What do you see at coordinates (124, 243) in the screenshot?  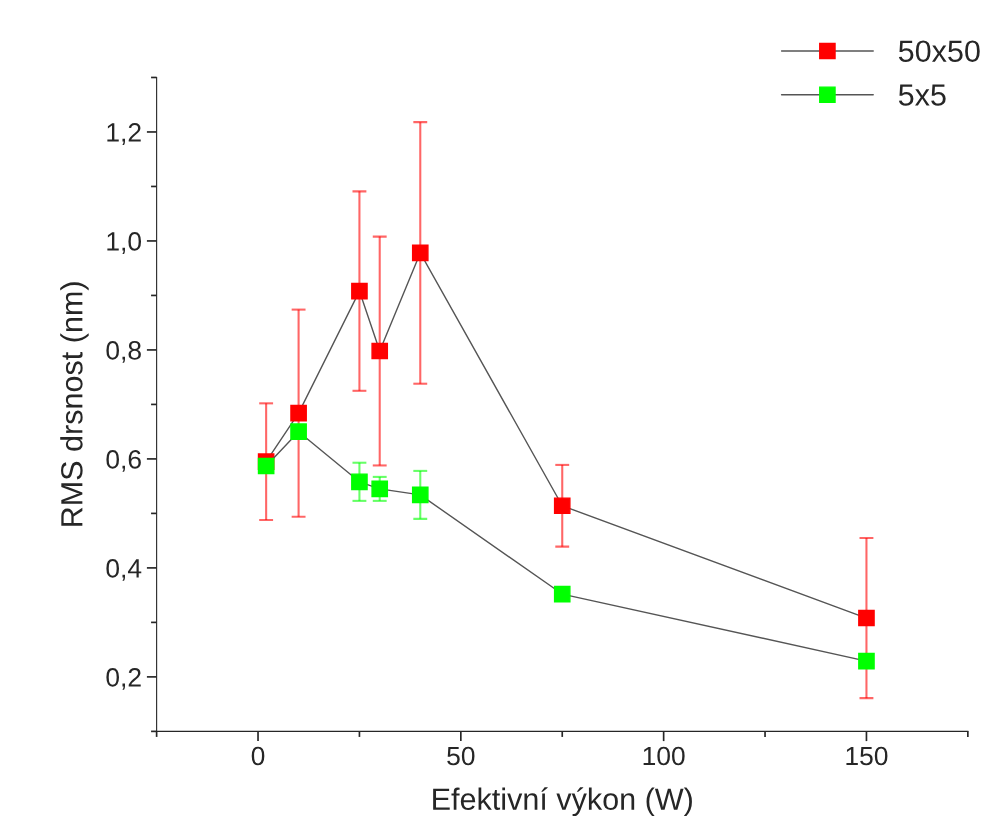 I see `y-tick-label: 1,0` at bounding box center [124, 243].